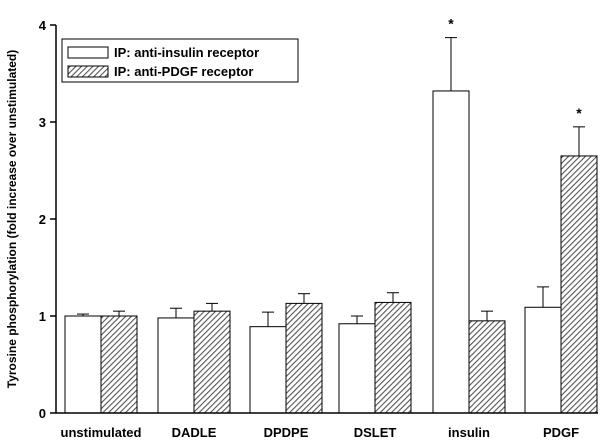 The height and width of the screenshot is (442, 601). I want to click on x-axis-category-labels: unstimulated DADLE DPDPE DSLET insulin PDGF, so click(320, 432).